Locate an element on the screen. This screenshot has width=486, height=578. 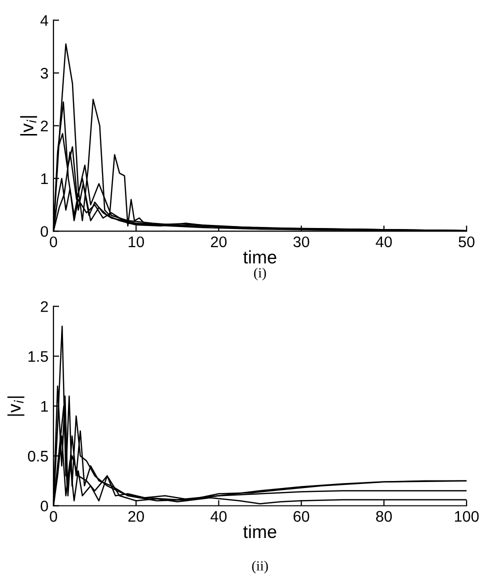
x-tick-label: 100 is located at coordinates (466, 516).